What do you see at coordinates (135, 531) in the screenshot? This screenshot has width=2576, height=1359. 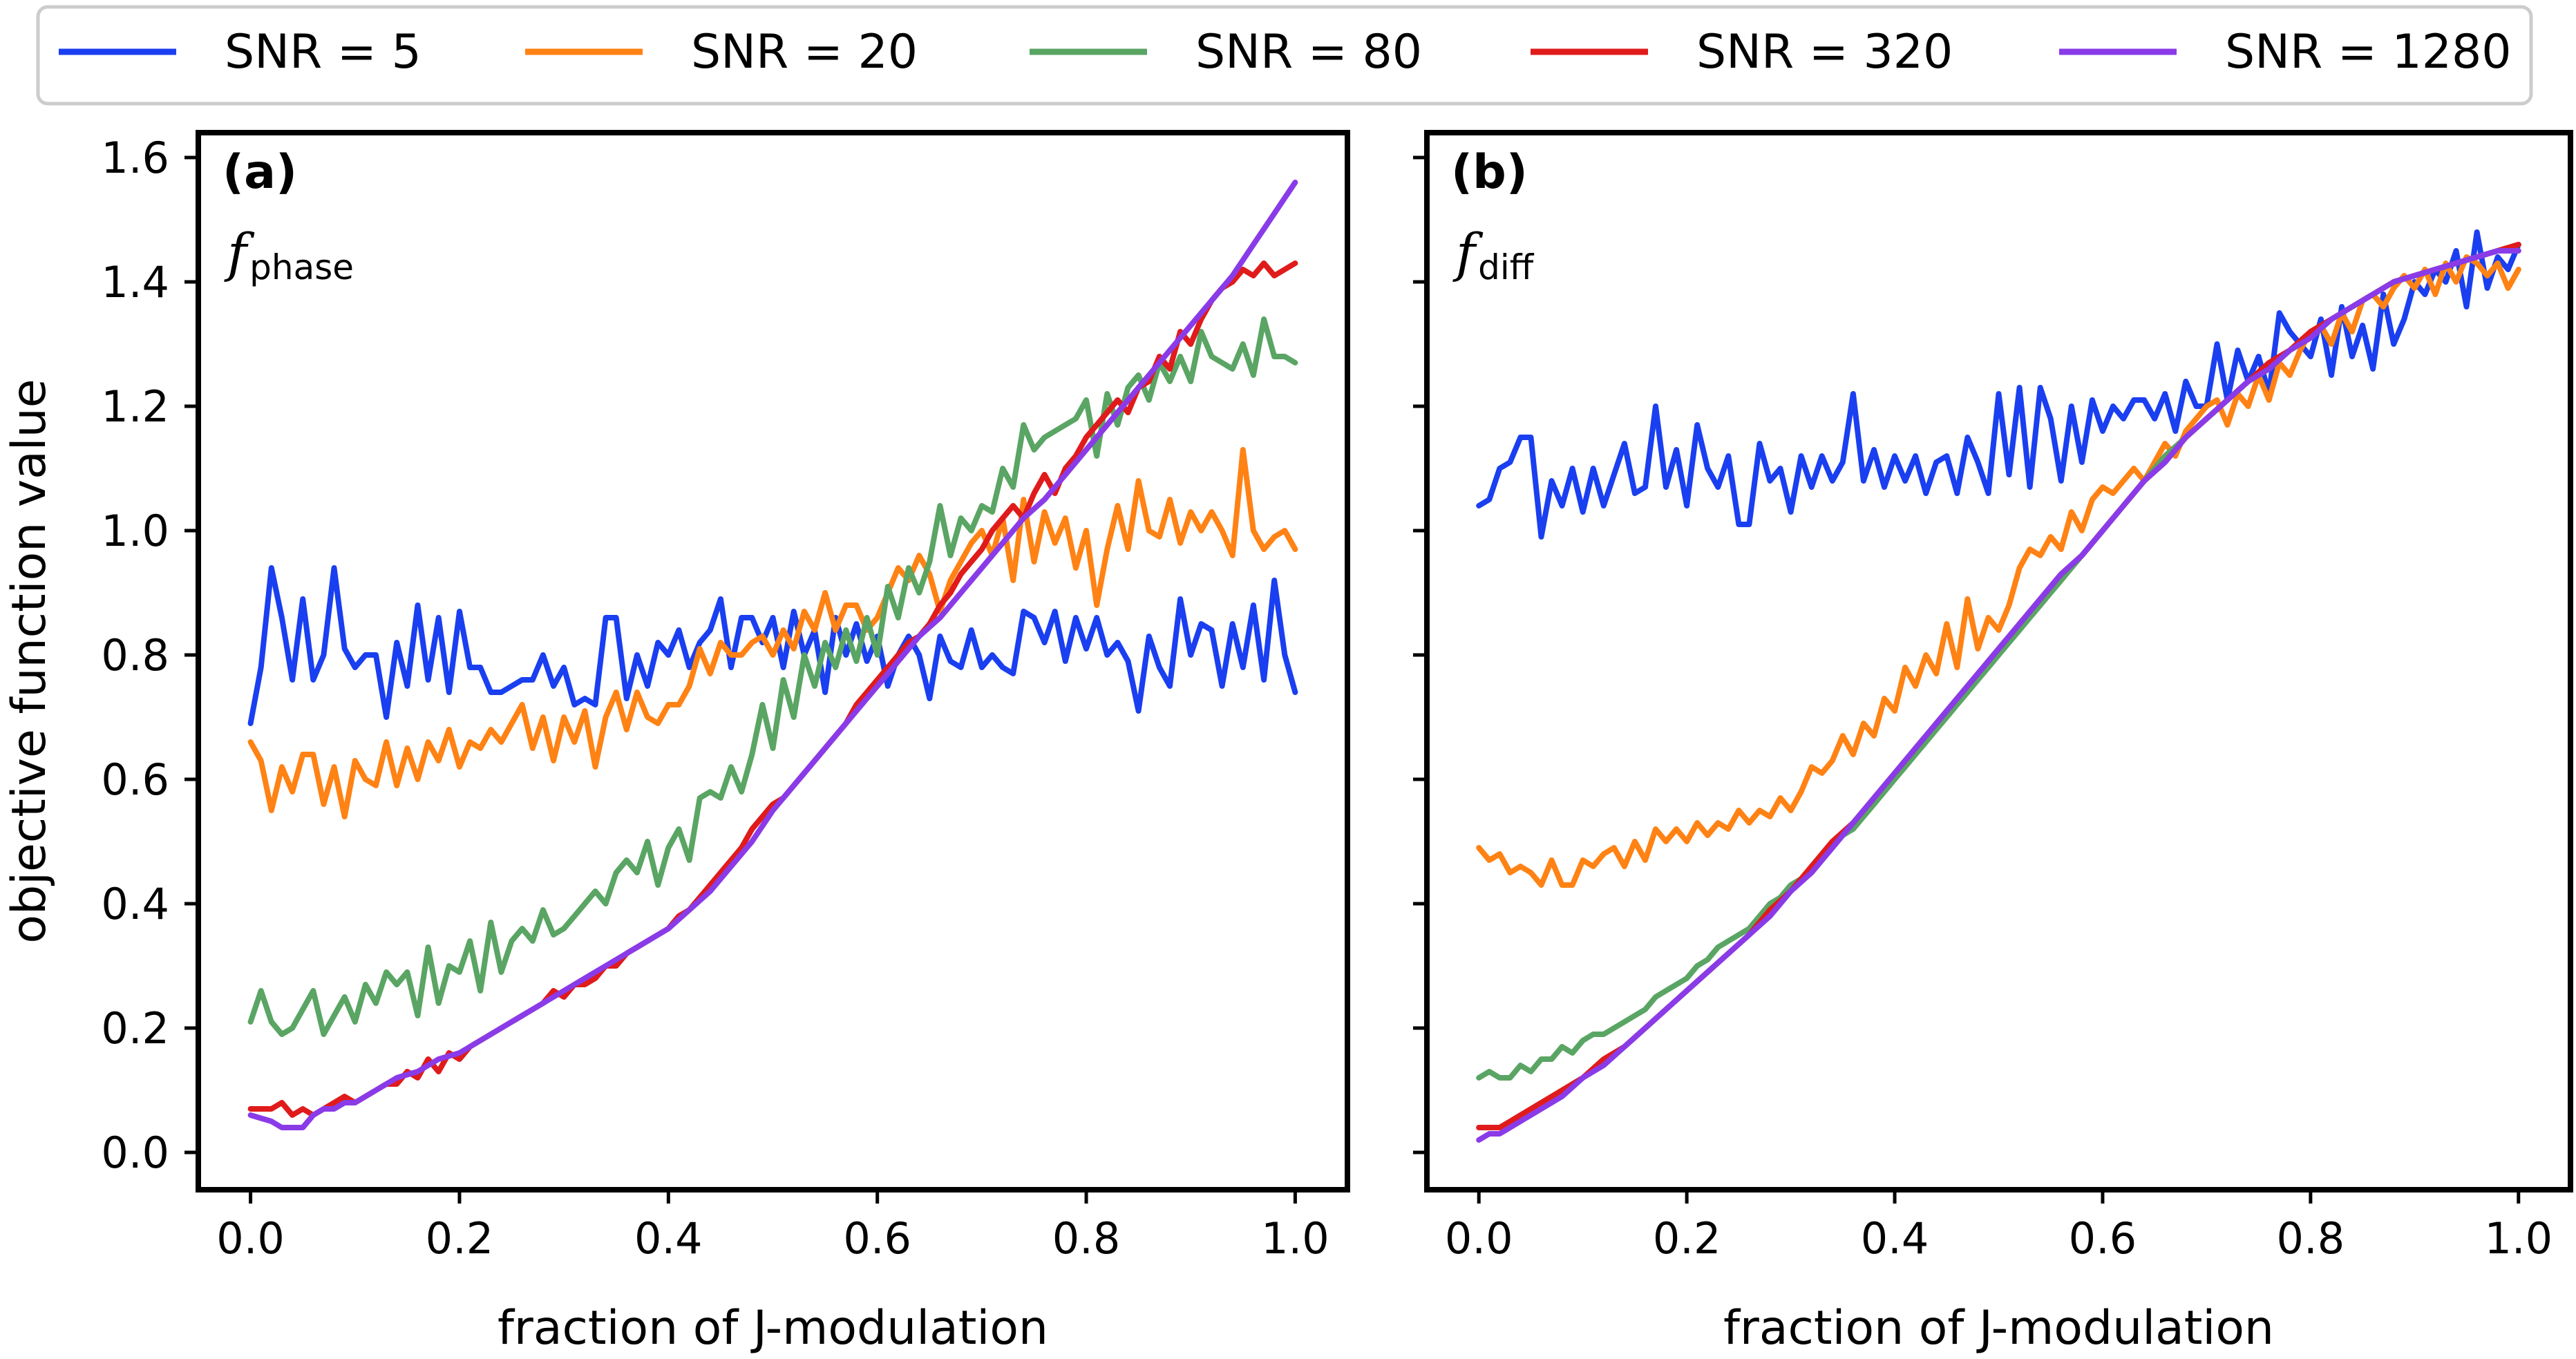 I see `y-tick-label: 1.0` at bounding box center [135, 531].